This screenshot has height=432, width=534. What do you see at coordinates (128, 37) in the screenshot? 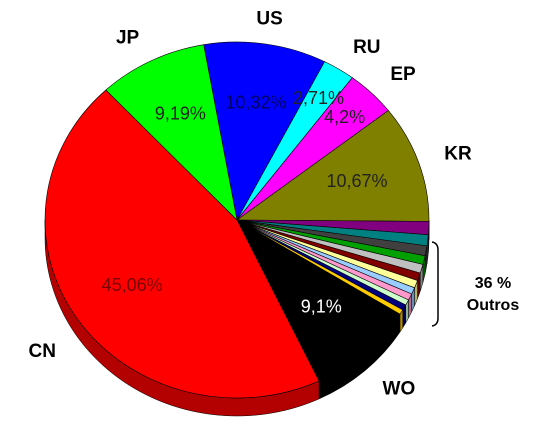
I see `slice-label: JP` at bounding box center [128, 37].